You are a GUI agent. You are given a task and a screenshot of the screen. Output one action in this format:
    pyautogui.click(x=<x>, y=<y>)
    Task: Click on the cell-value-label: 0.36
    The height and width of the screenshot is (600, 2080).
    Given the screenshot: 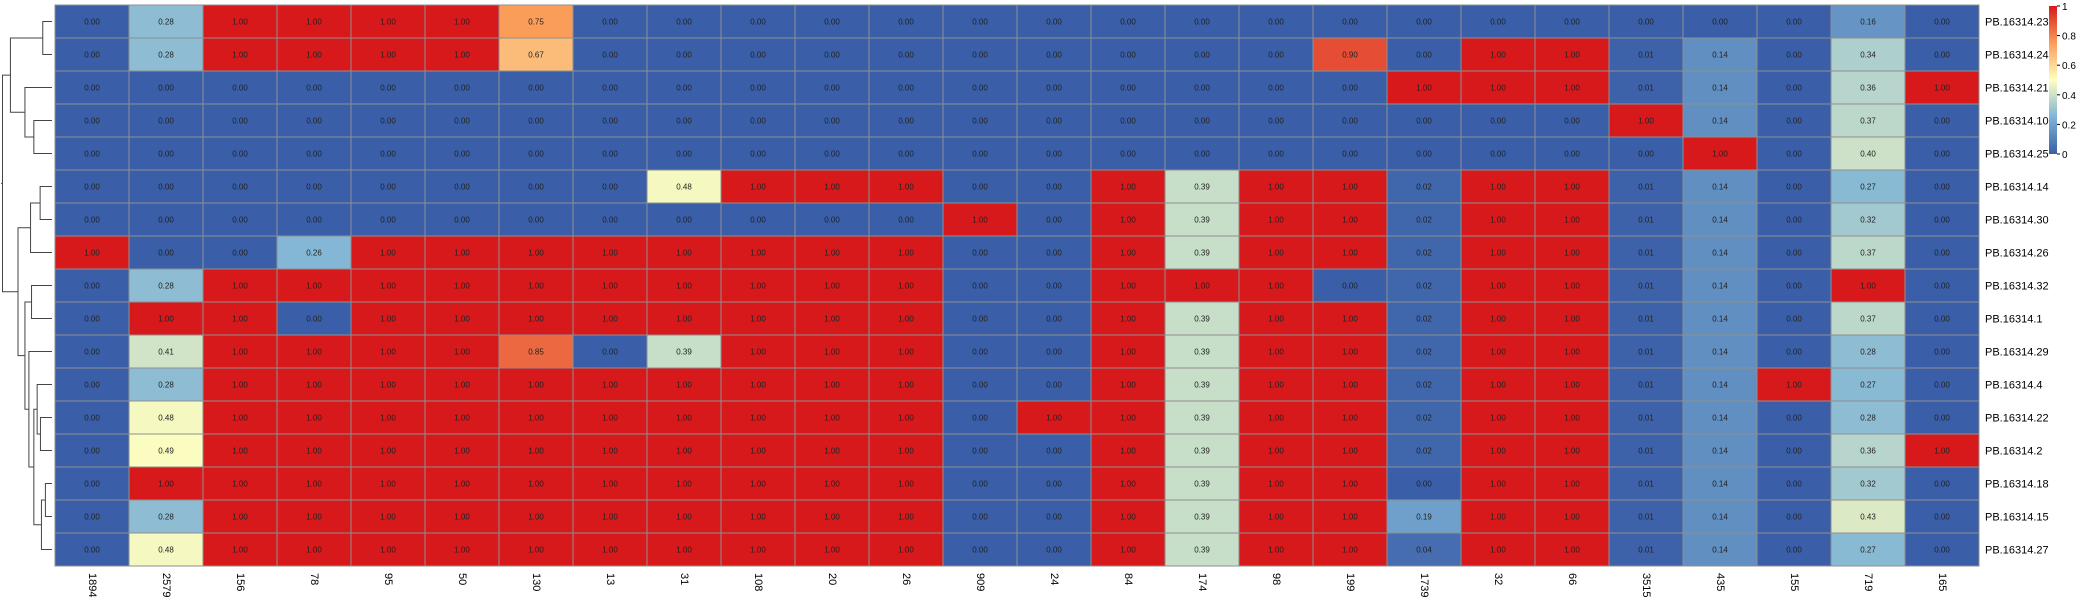 What is the action you would take?
    pyautogui.click(x=1868, y=88)
    